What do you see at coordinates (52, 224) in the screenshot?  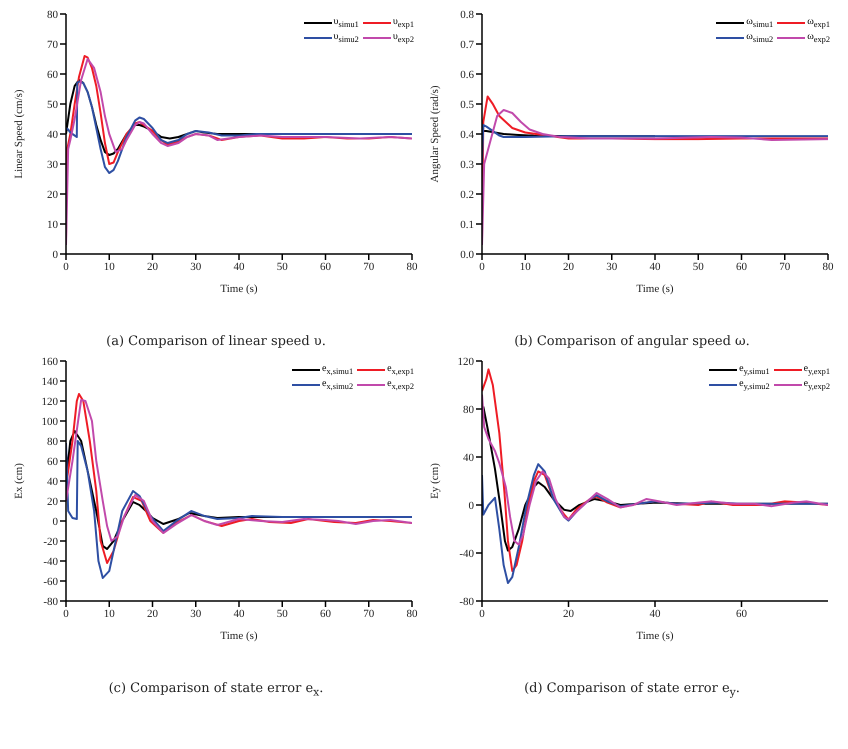 I see `y-tick-label: 10` at bounding box center [52, 224].